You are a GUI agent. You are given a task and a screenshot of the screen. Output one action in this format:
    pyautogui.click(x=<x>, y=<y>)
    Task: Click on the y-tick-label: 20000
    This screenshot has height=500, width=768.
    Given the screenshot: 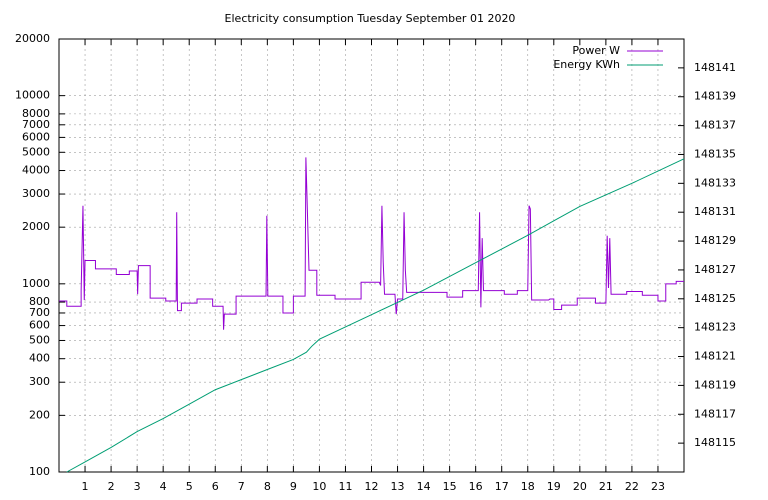 What is the action you would take?
    pyautogui.click(x=32, y=38)
    